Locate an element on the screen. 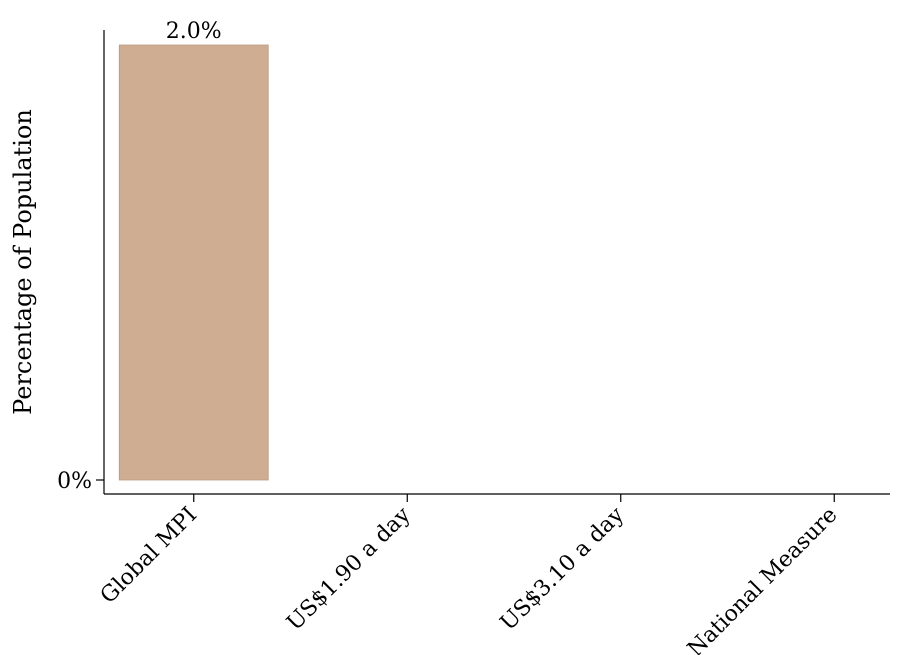 This screenshot has width=907, height=655. x-tick-label: US$3.10 a day is located at coordinates (563, 569).